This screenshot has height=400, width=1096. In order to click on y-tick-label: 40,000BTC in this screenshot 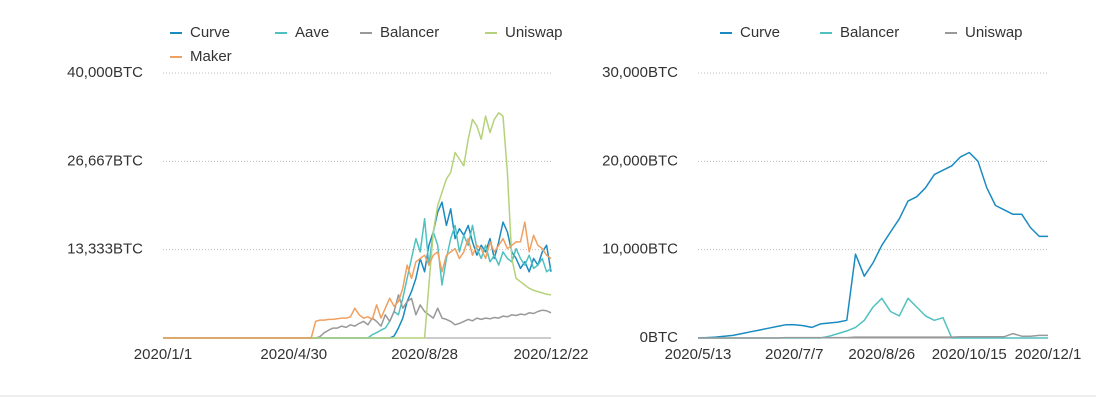, I will do `click(105, 72)`.